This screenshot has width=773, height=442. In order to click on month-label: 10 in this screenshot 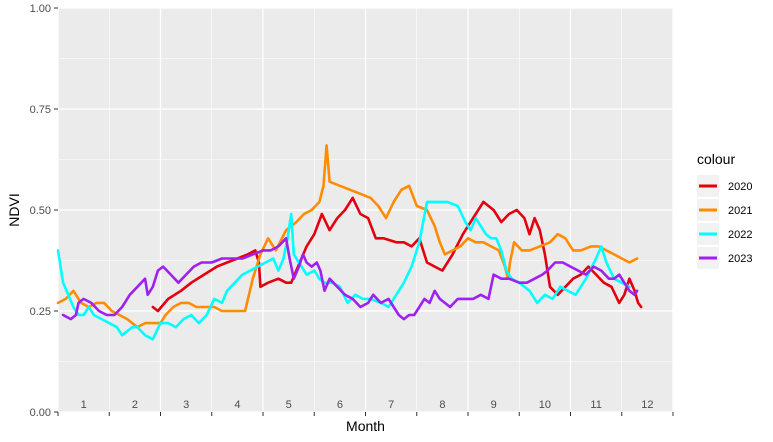, I will do `click(545, 405)`.